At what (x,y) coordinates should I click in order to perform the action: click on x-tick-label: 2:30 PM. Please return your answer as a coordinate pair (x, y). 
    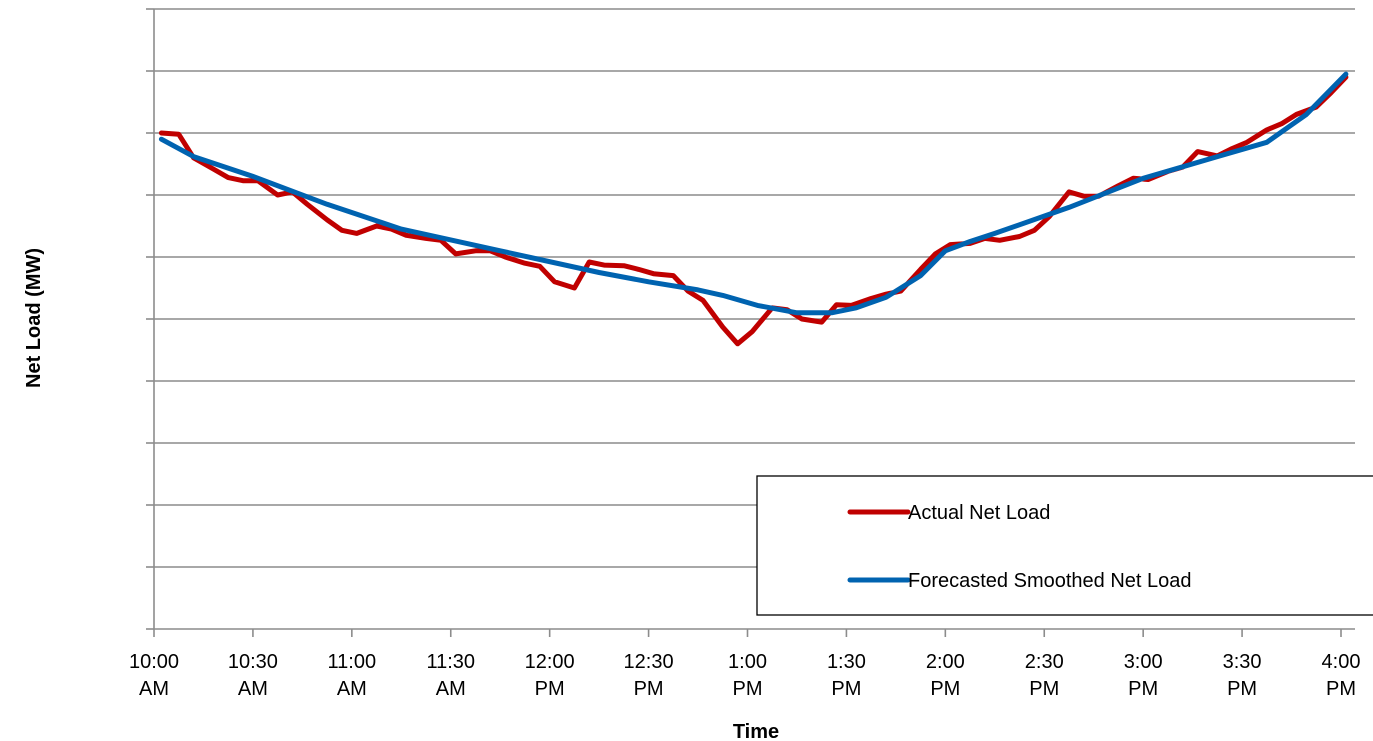
    Looking at the image, I should click on (1044, 675).